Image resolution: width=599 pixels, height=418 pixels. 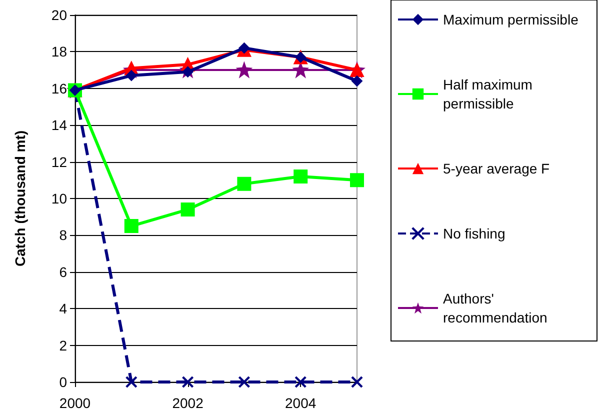 What do you see at coordinates (63, 345) in the screenshot?
I see `y-tick-label: 2` at bounding box center [63, 345].